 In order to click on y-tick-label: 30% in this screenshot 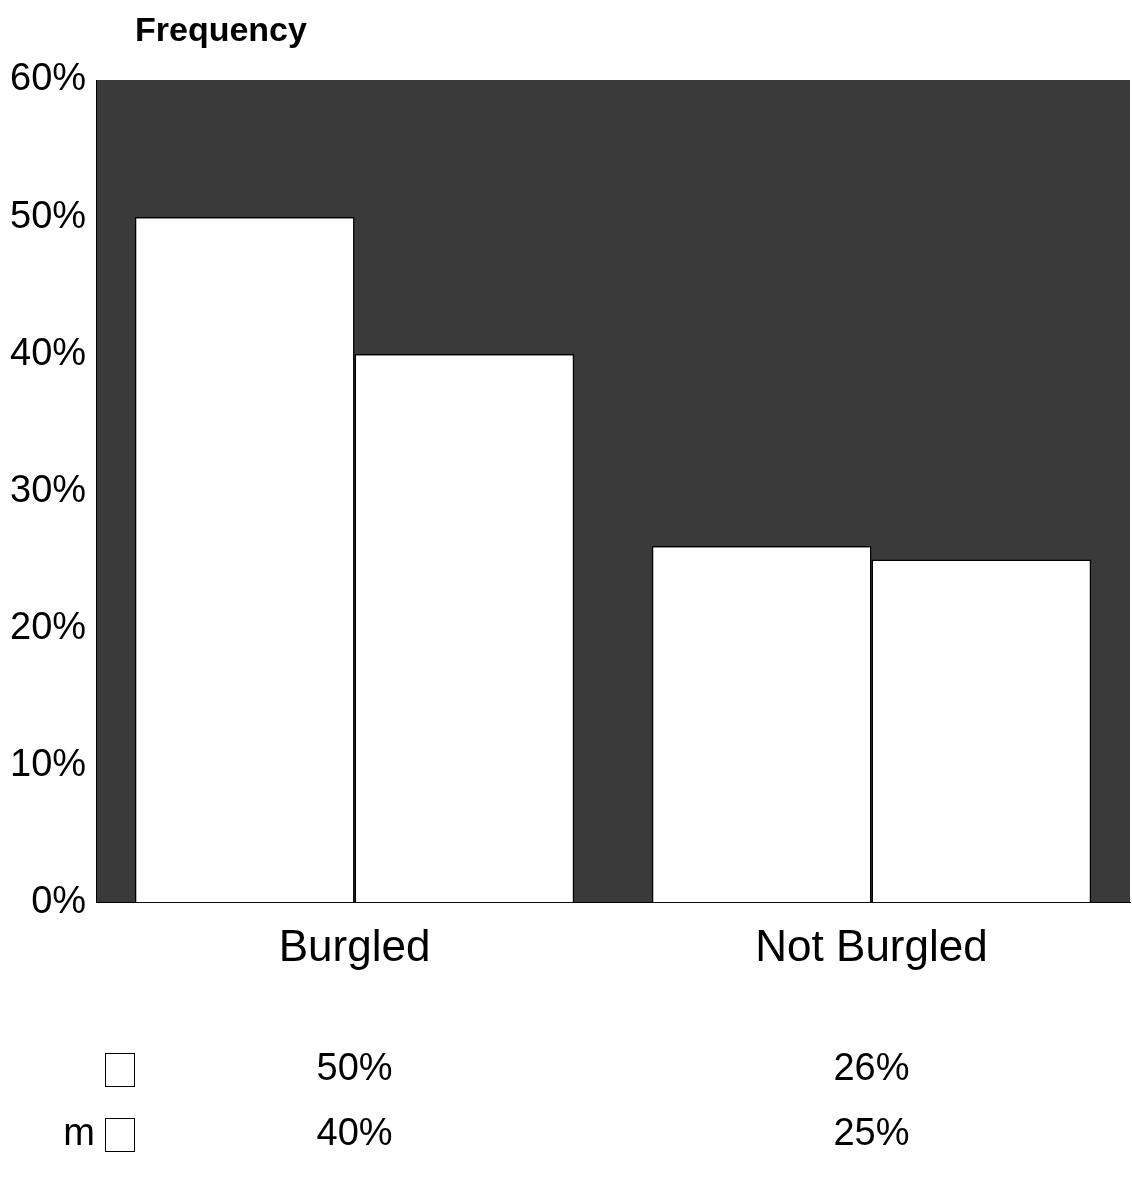, I will do `click(48, 488)`.